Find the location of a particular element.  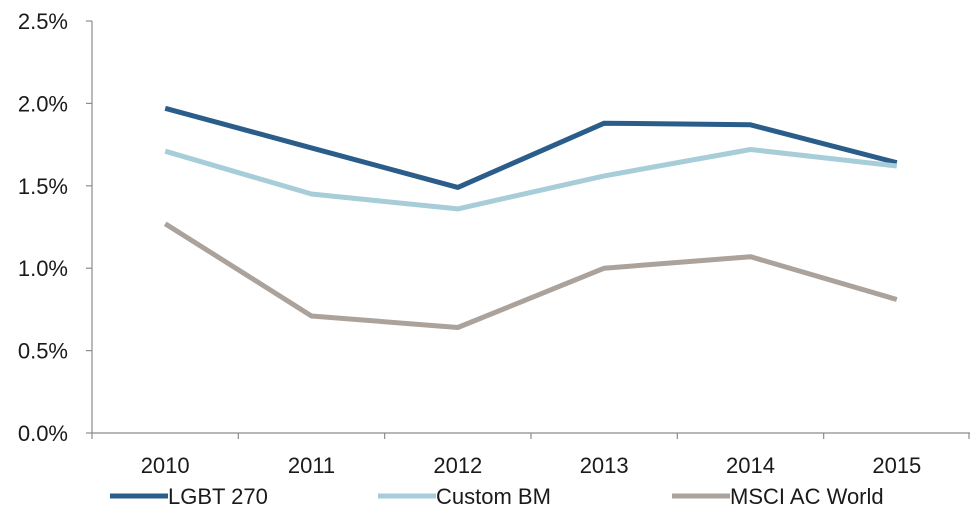

y-tick-label: 0.0% is located at coordinates (43, 433).